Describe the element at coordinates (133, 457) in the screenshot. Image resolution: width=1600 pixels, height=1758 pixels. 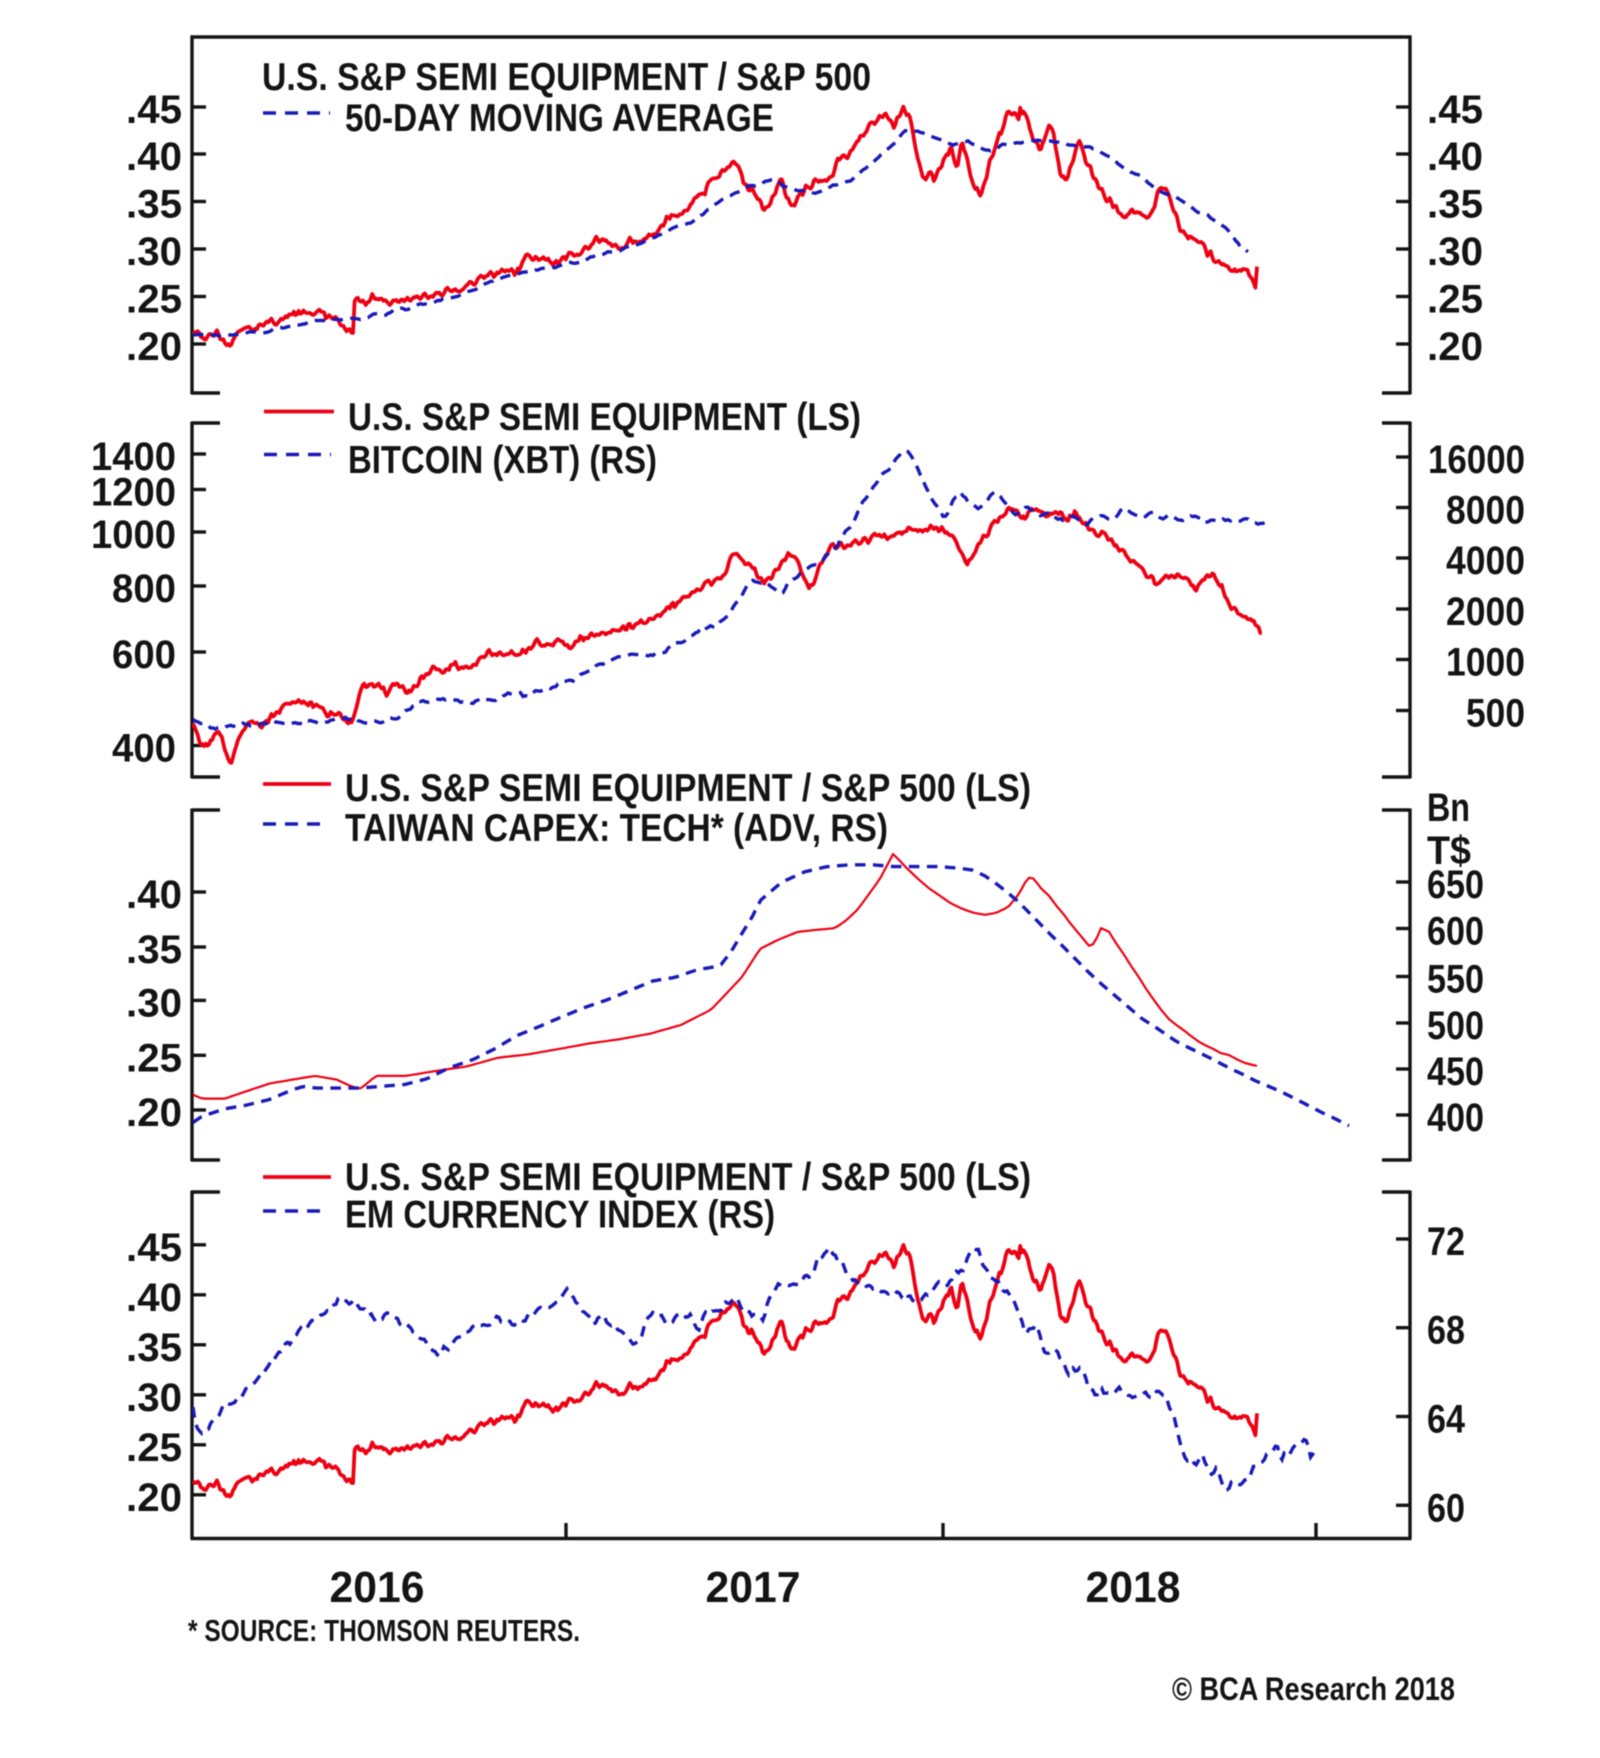
I see `svg-text: 1400` at that location.